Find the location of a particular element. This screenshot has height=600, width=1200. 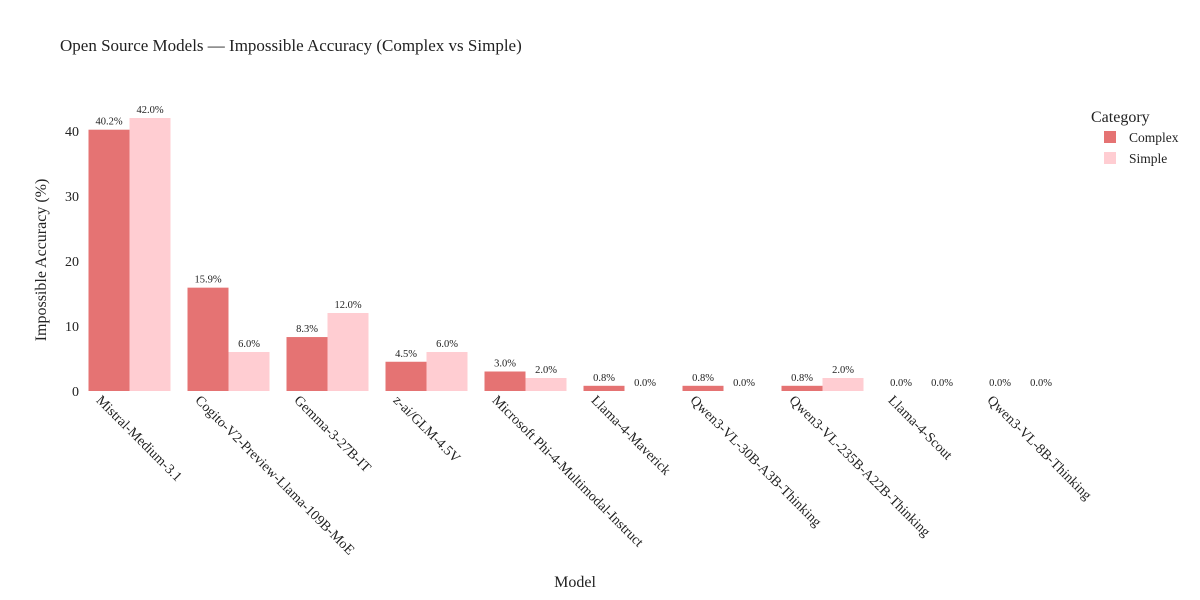

bar-data-label: 12.0% is located at coordinates (347, 305).